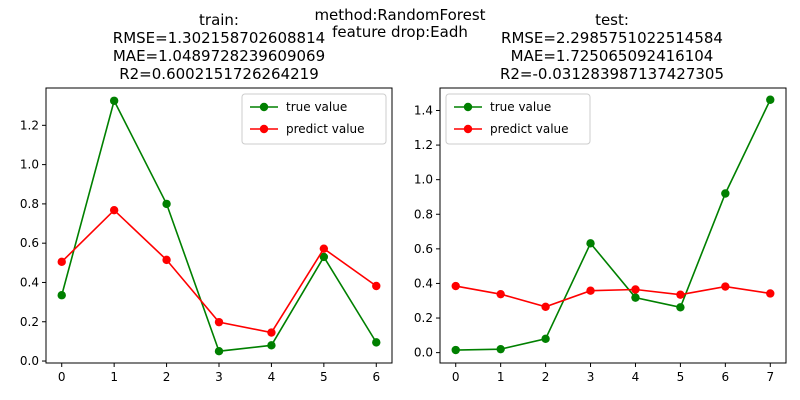 This screenshot has height=400, width=800. I want to click on test-legend-true-value-marker, so click(468, 107).